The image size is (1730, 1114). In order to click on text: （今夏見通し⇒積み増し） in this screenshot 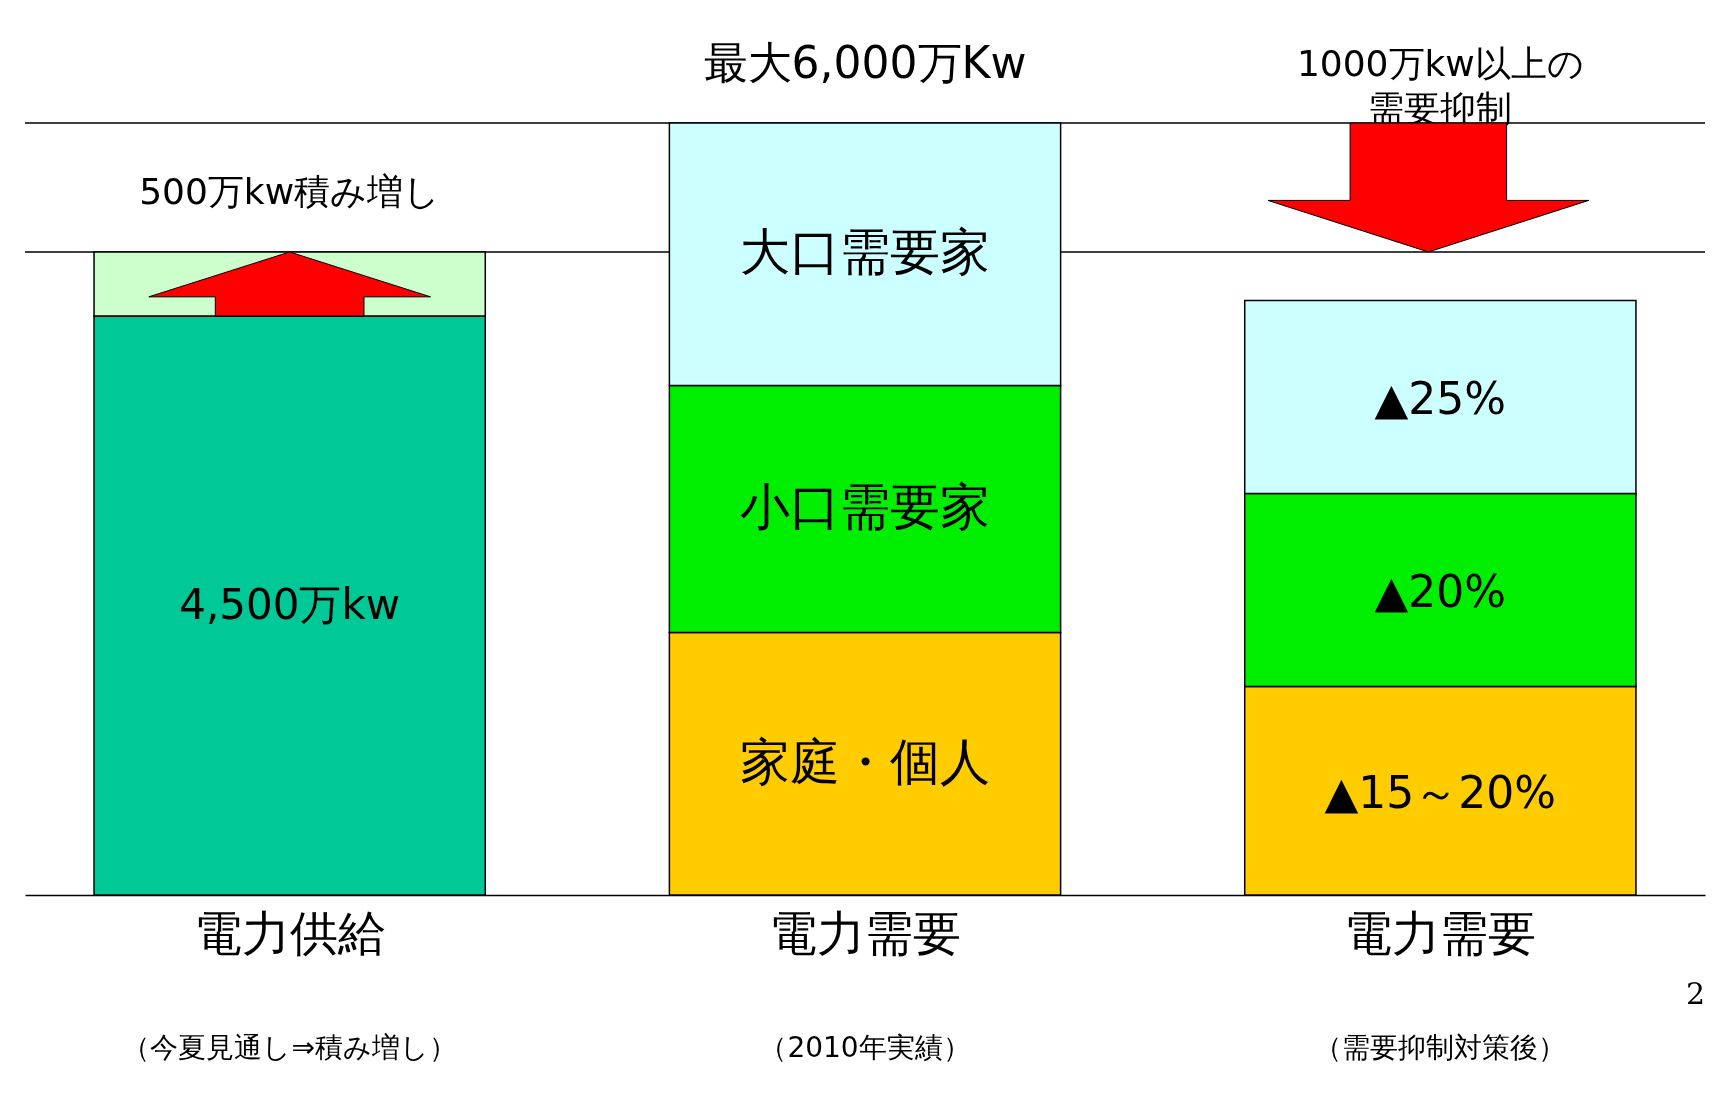, I will do `click(289, 1048)`.